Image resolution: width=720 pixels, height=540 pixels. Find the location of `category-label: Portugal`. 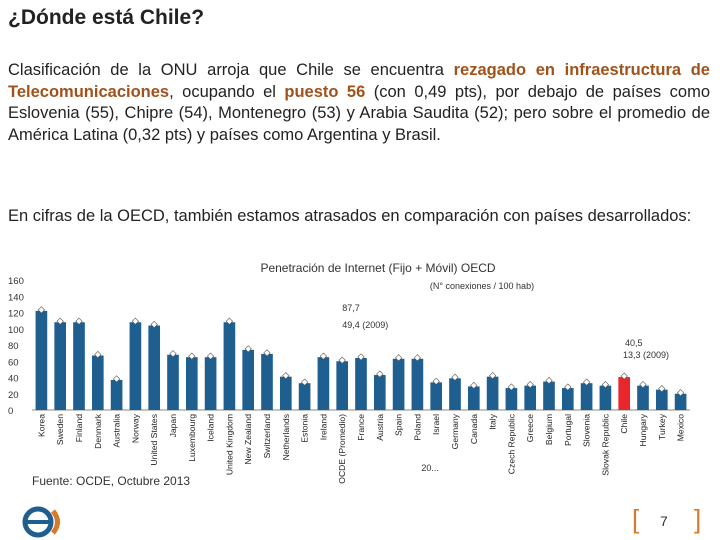

category-label: Portugal is located at coordinates (568, 430).